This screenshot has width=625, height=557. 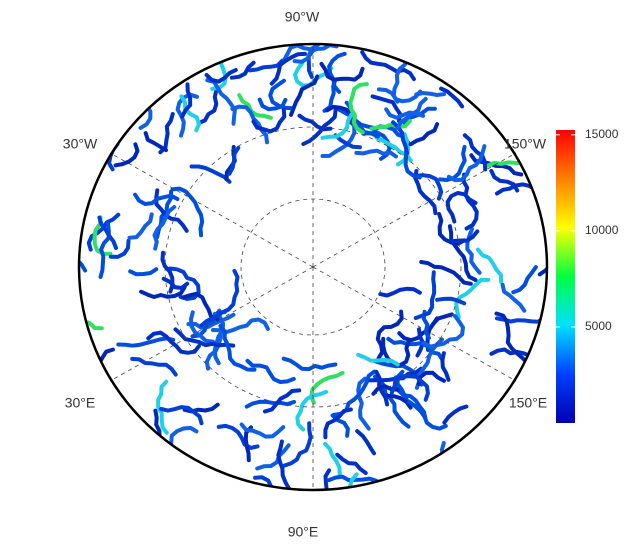 I want to click on colorbar-ticks: 5000 10000 15000, so click(x=587, y=230).